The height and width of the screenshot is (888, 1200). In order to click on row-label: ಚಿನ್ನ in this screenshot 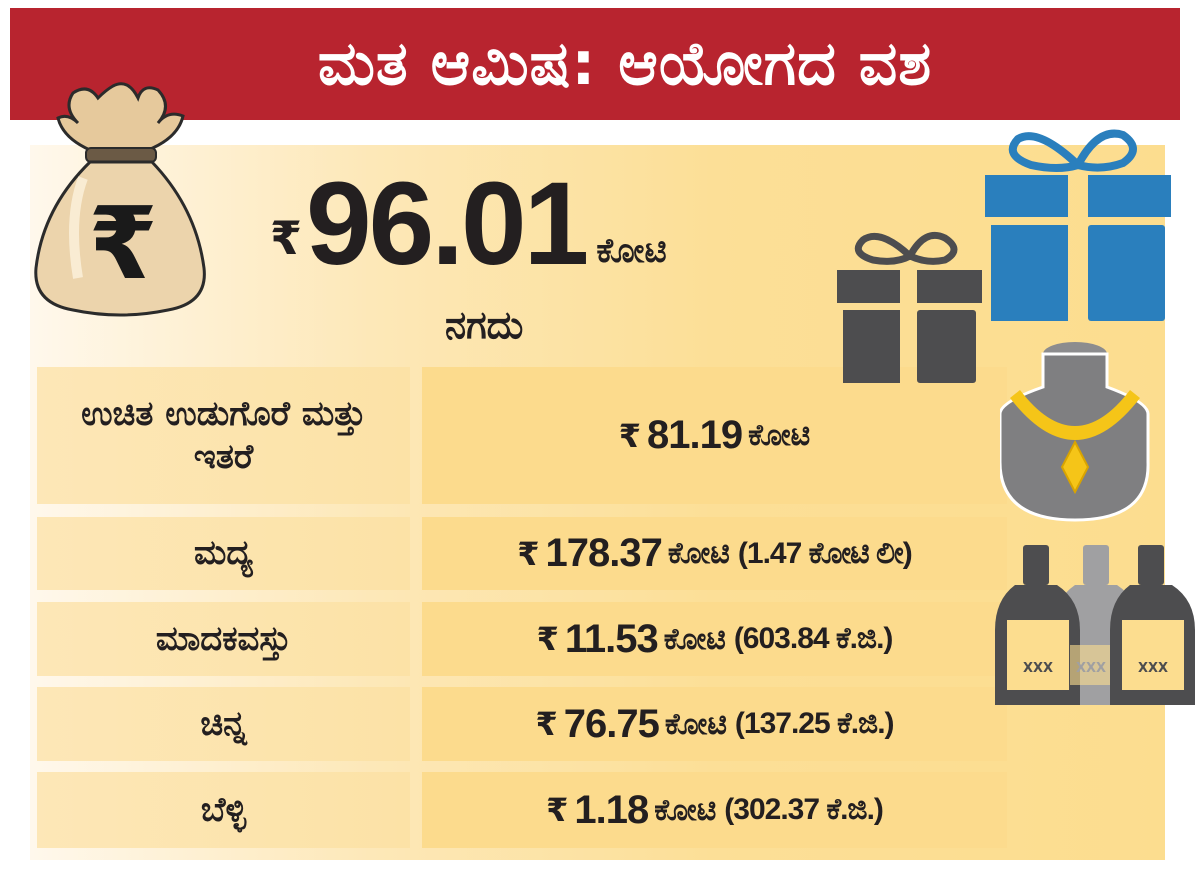, I will do `click(223, 724)`.